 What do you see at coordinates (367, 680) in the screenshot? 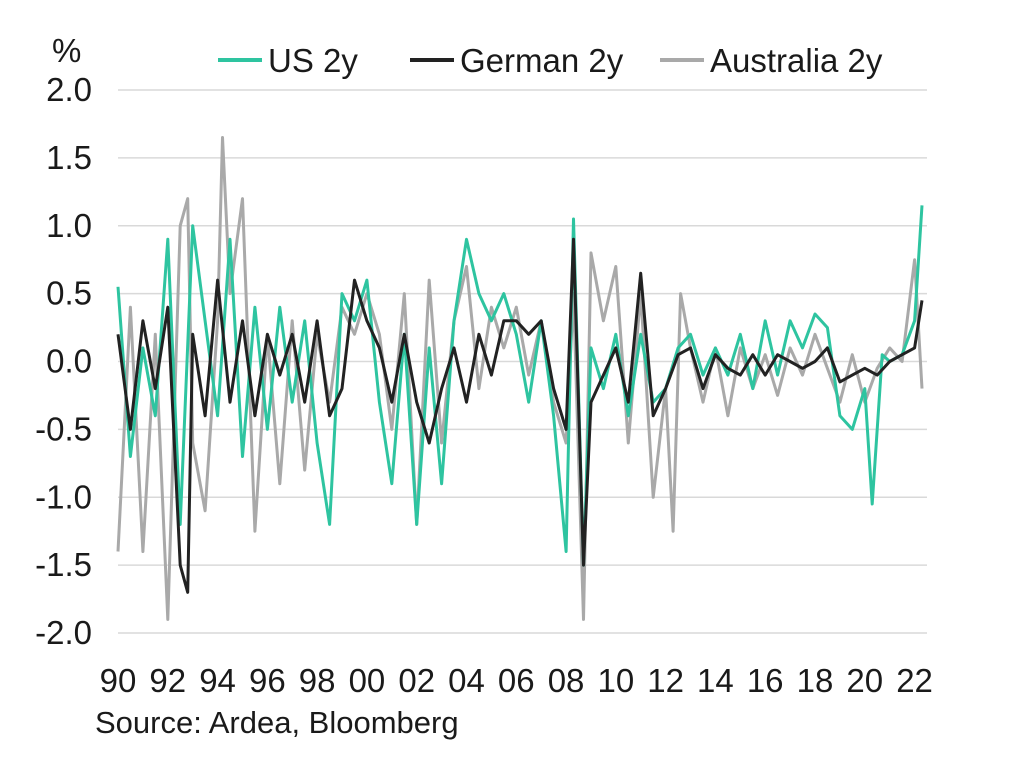
I see `x-tick-label: 00` at bounding box center [367, 680].